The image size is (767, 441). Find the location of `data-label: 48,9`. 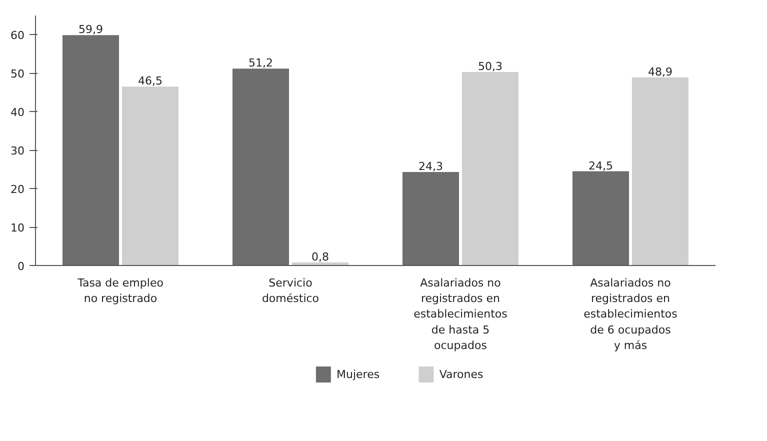

data-label: 48,9 is located at coordinates (660, 71).